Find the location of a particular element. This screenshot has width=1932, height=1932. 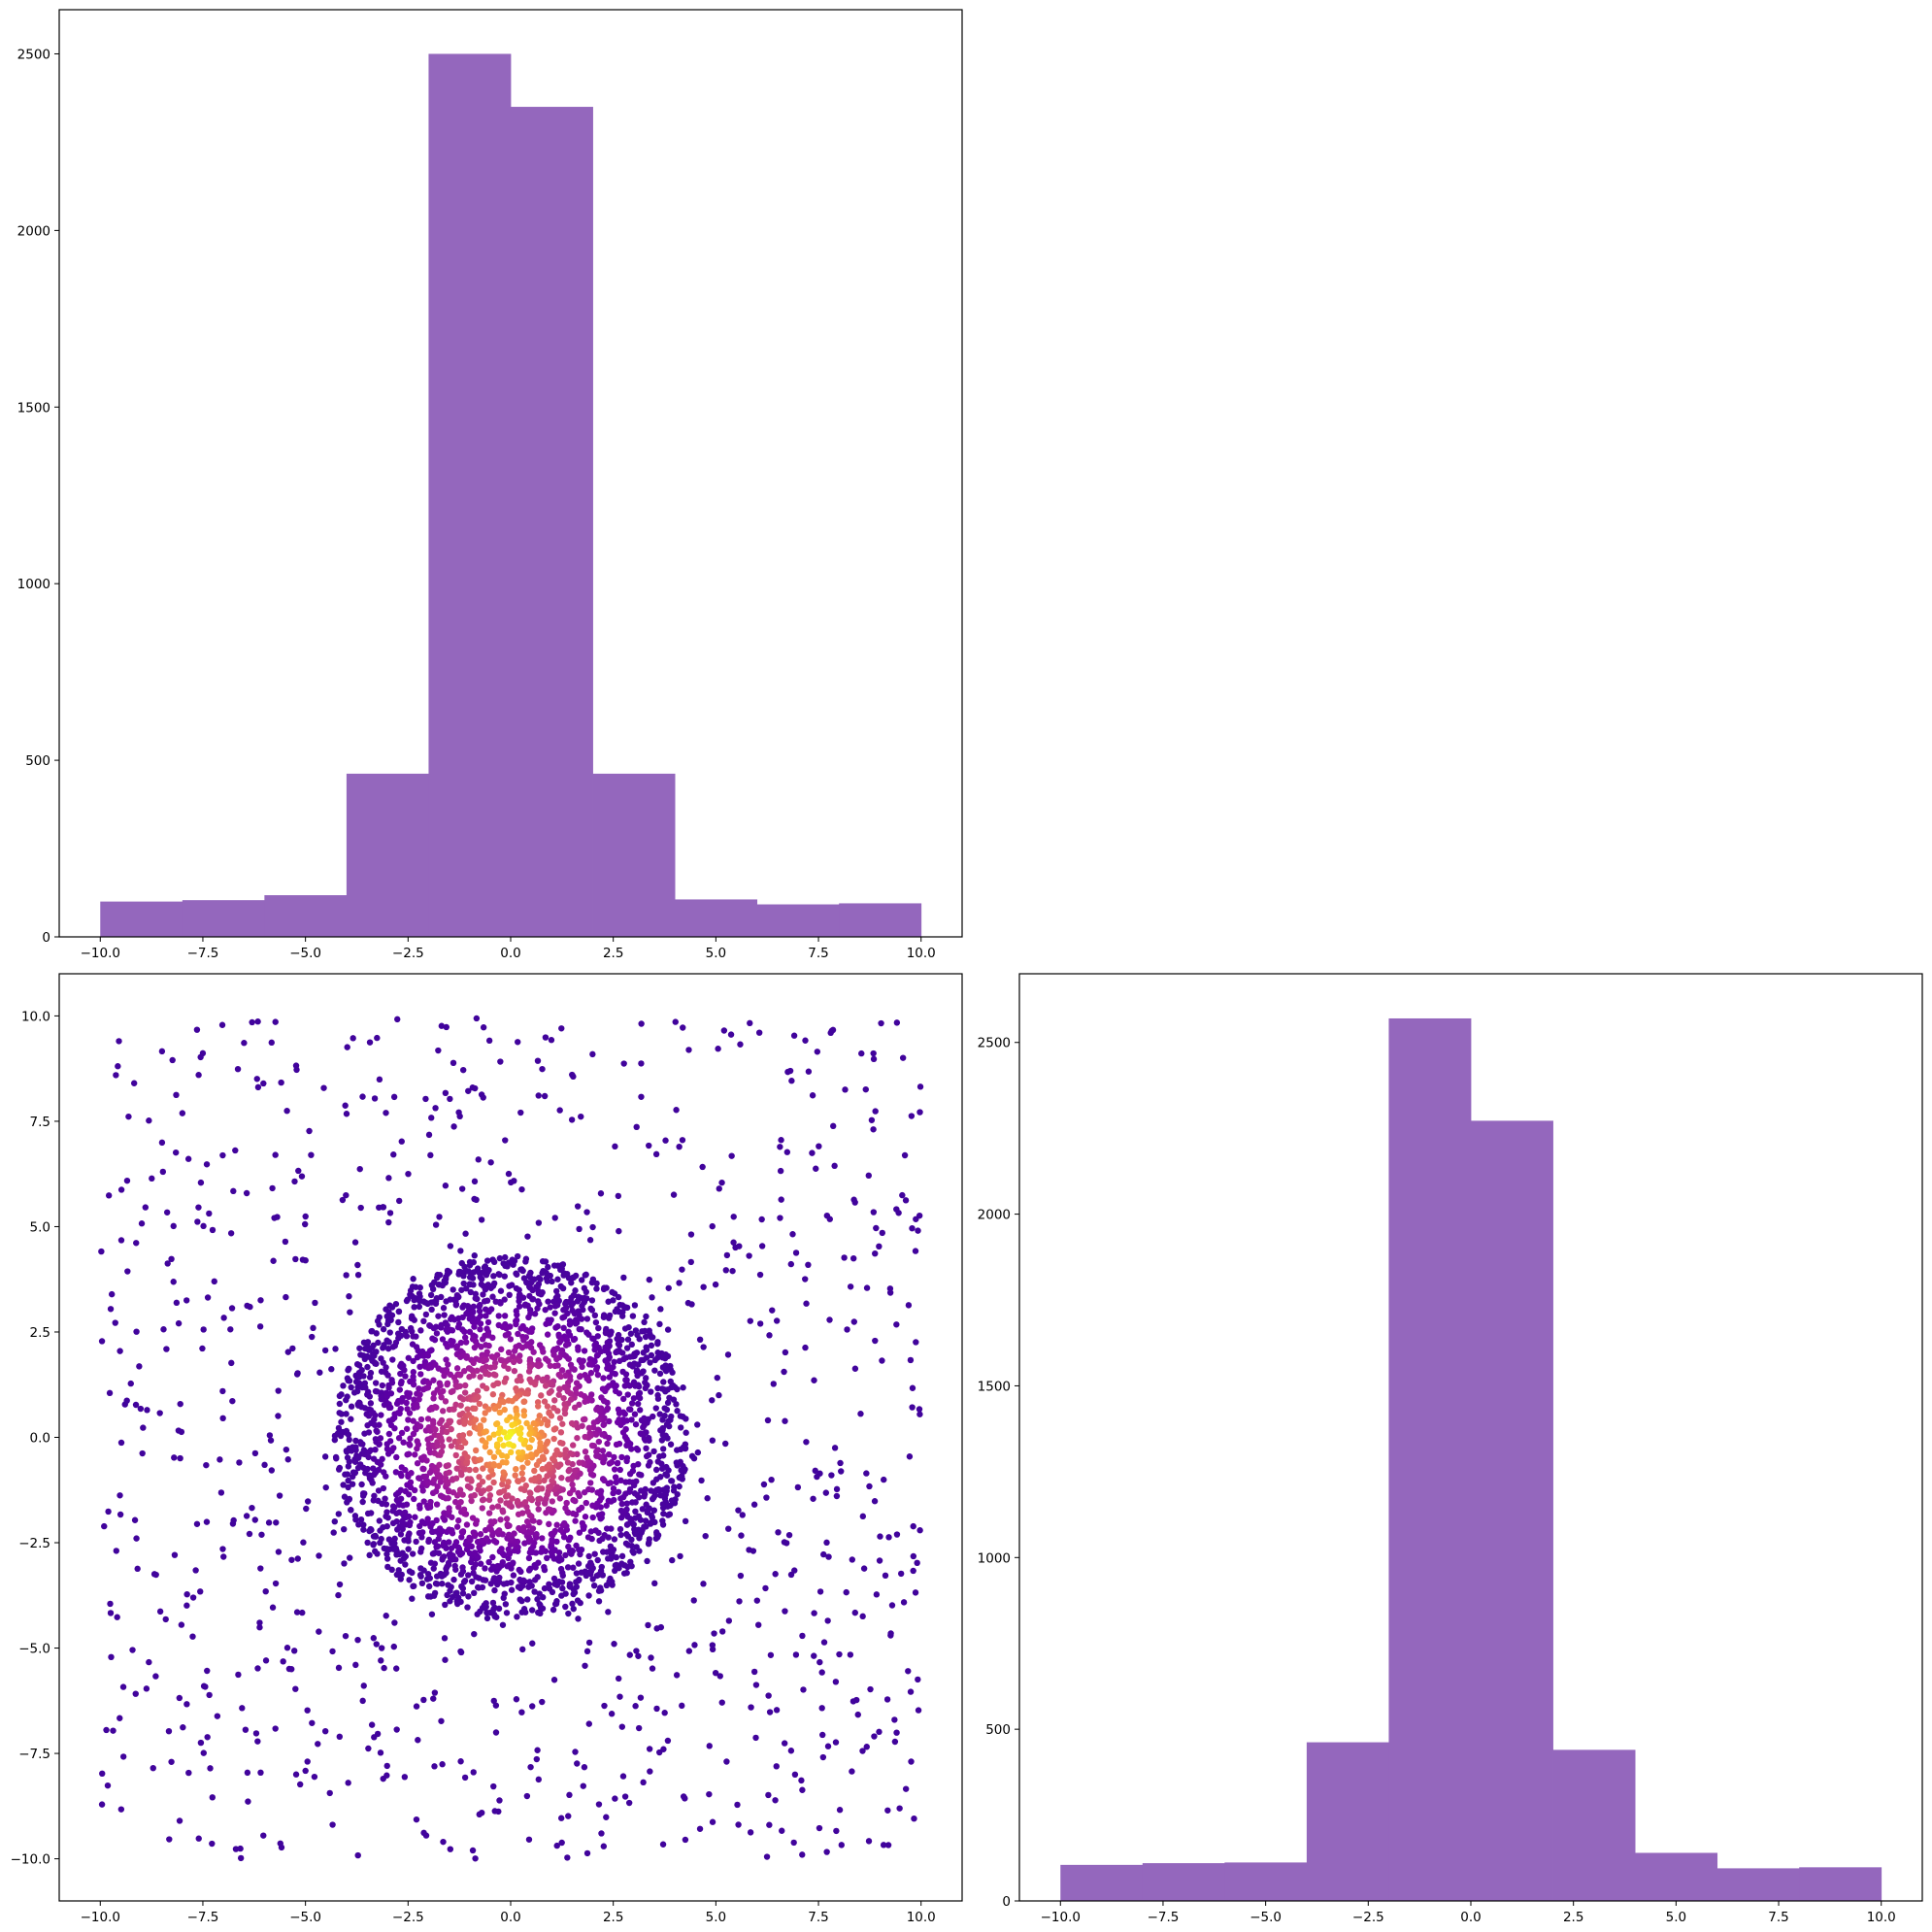

y-tick-label: 2500 is located at coordinates (33, 54).